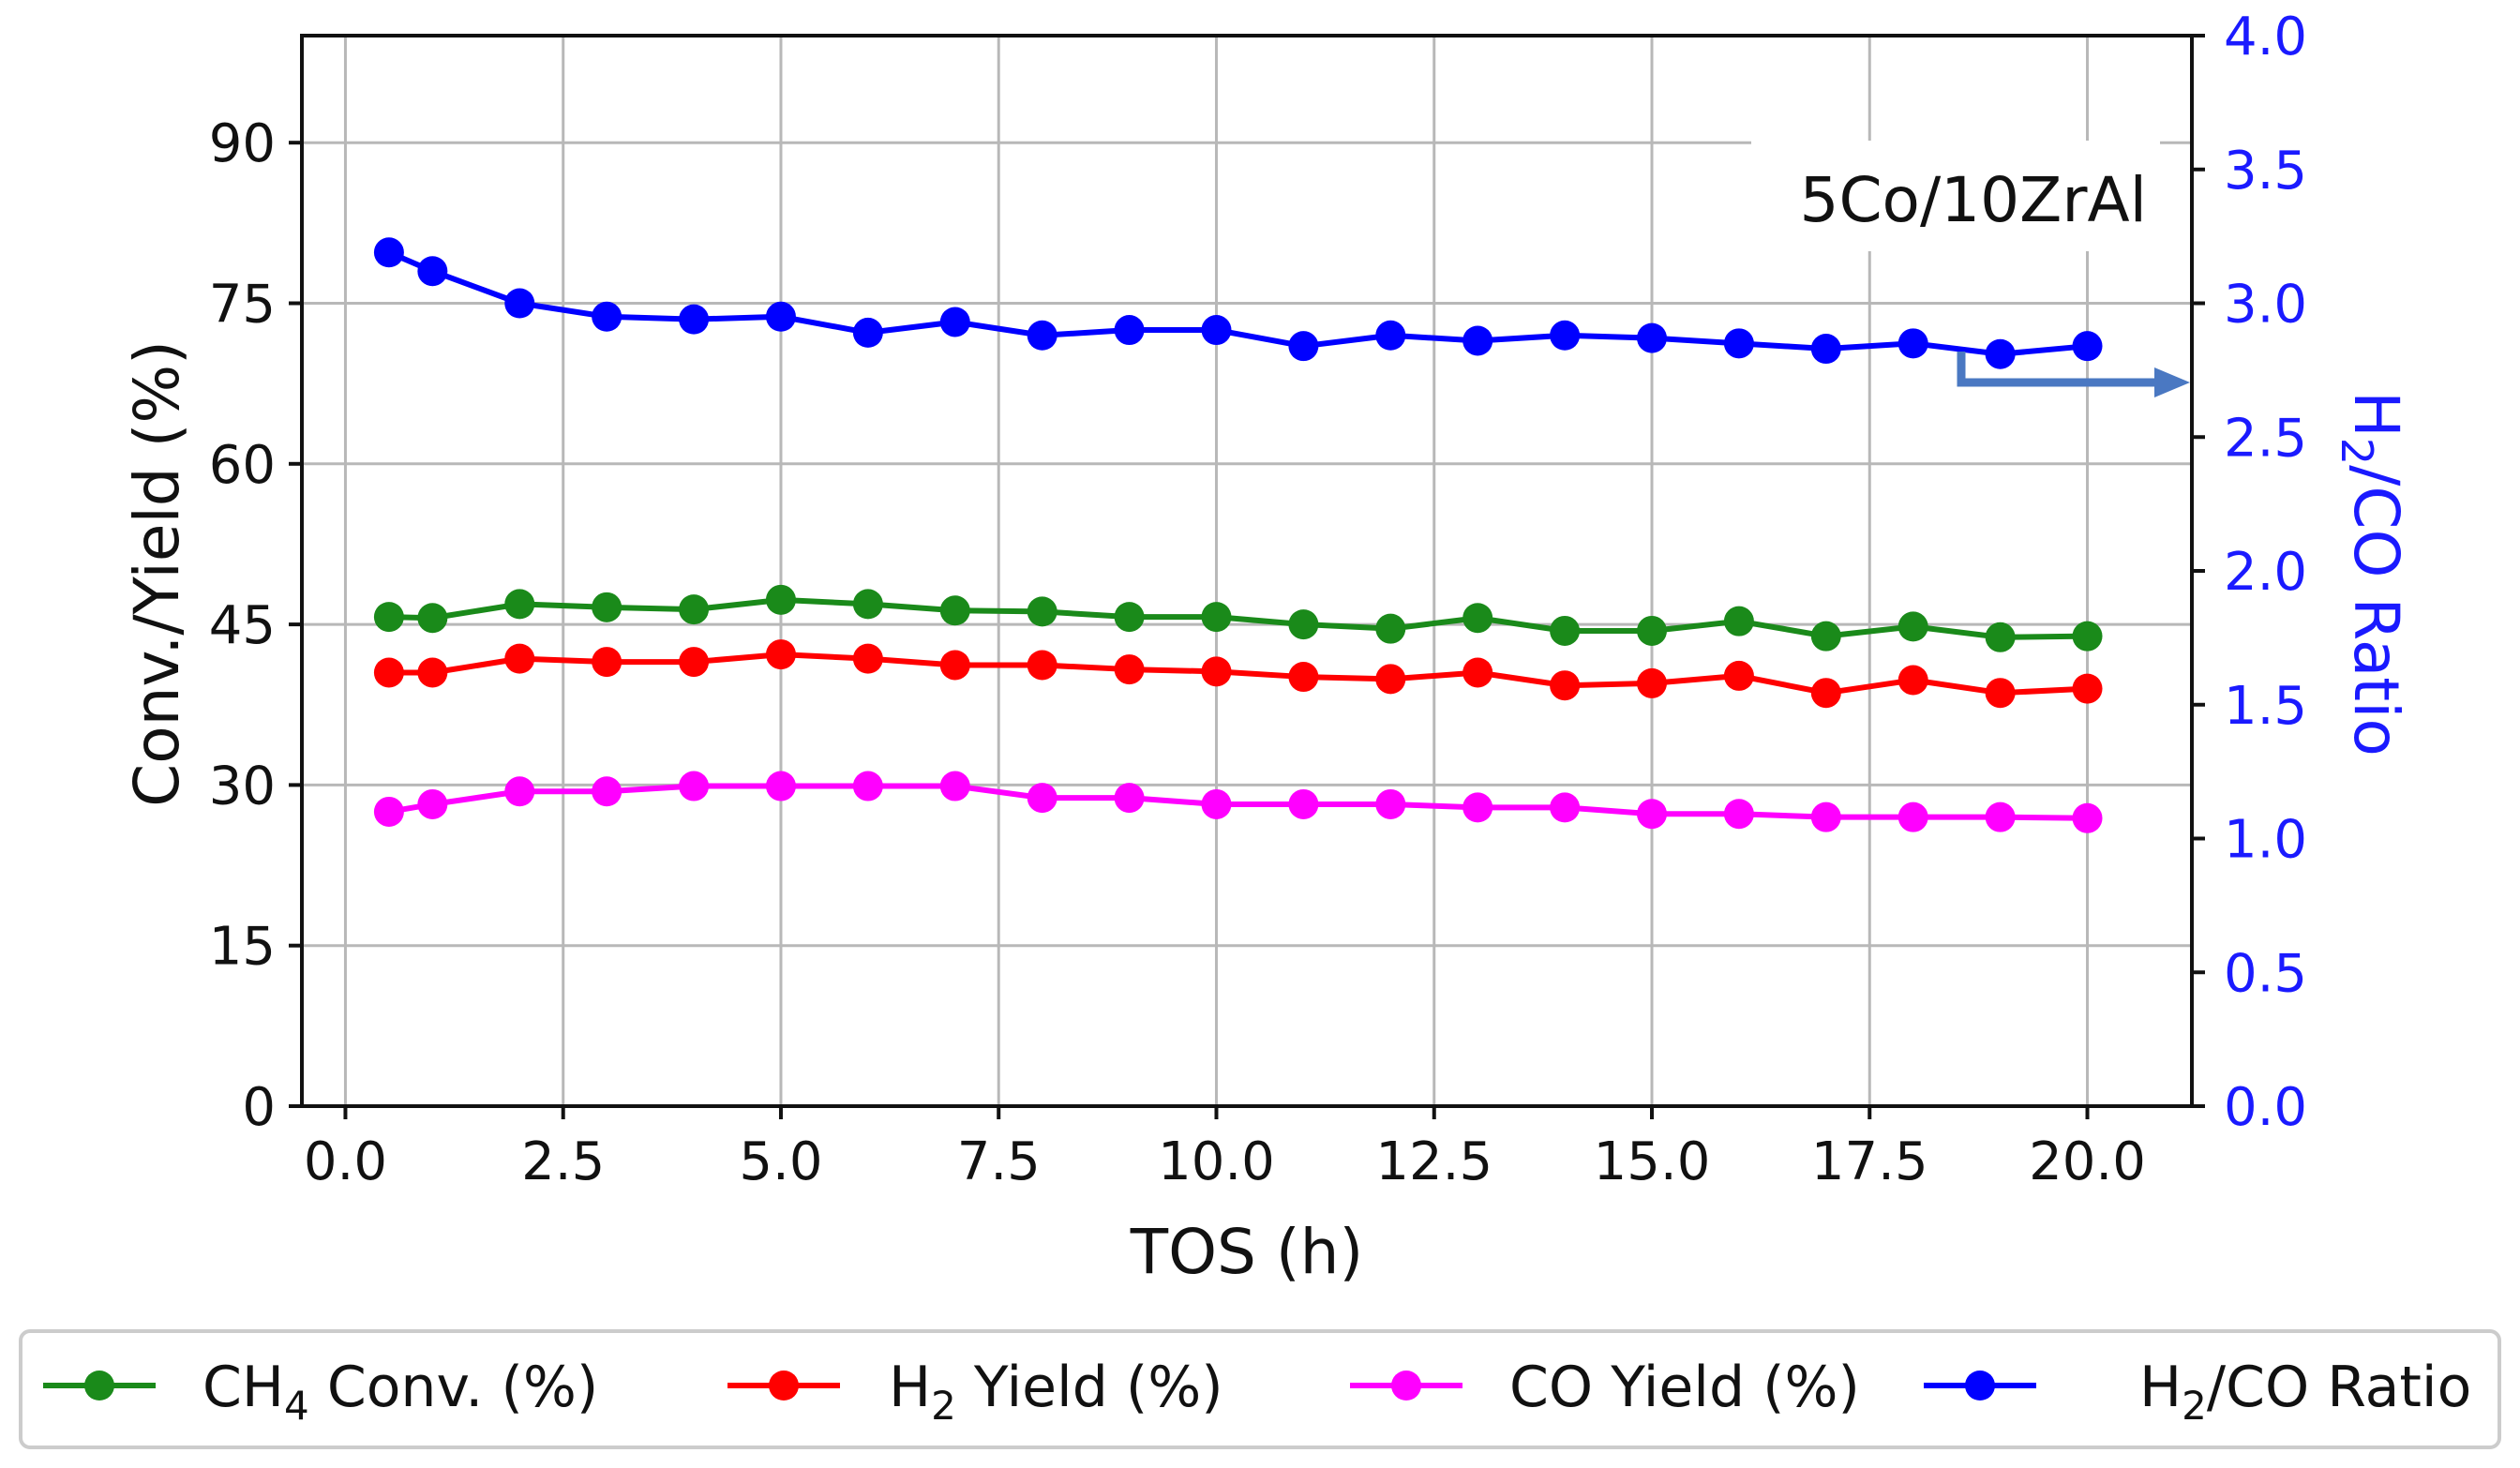 This screenshot has height=1468, width=2520. Describe the element at coordinates (259, 1107) in the screenshot. I see `y-tick-label: 0` at that location.